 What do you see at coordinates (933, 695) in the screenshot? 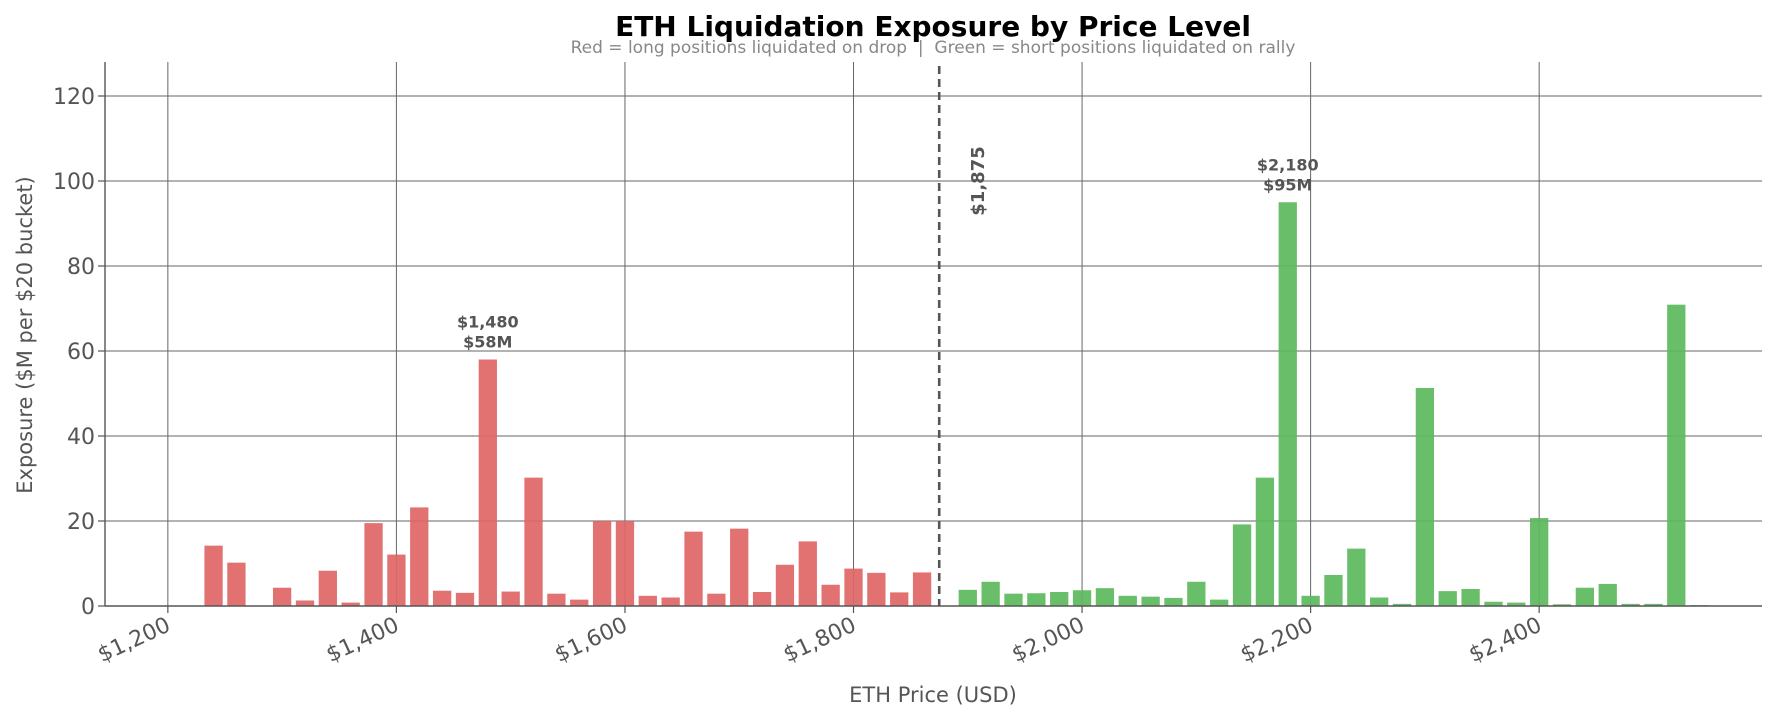
I see `x-axis-label: ETH Price (USD)` at bounding box center [933, 695].